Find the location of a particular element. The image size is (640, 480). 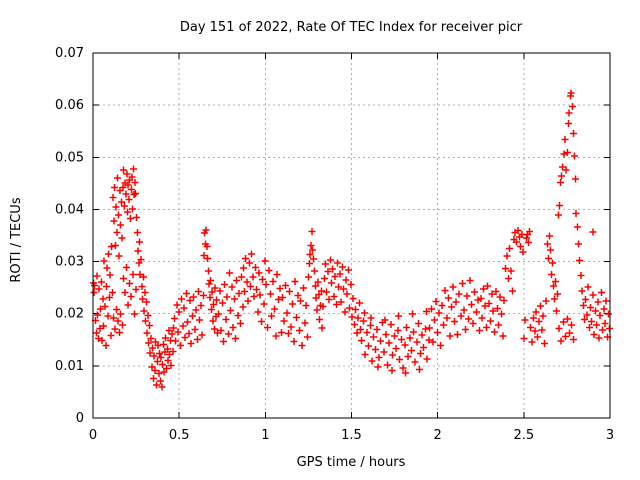

x-tick-label: 0.5 is located at coordinates (179, 435).